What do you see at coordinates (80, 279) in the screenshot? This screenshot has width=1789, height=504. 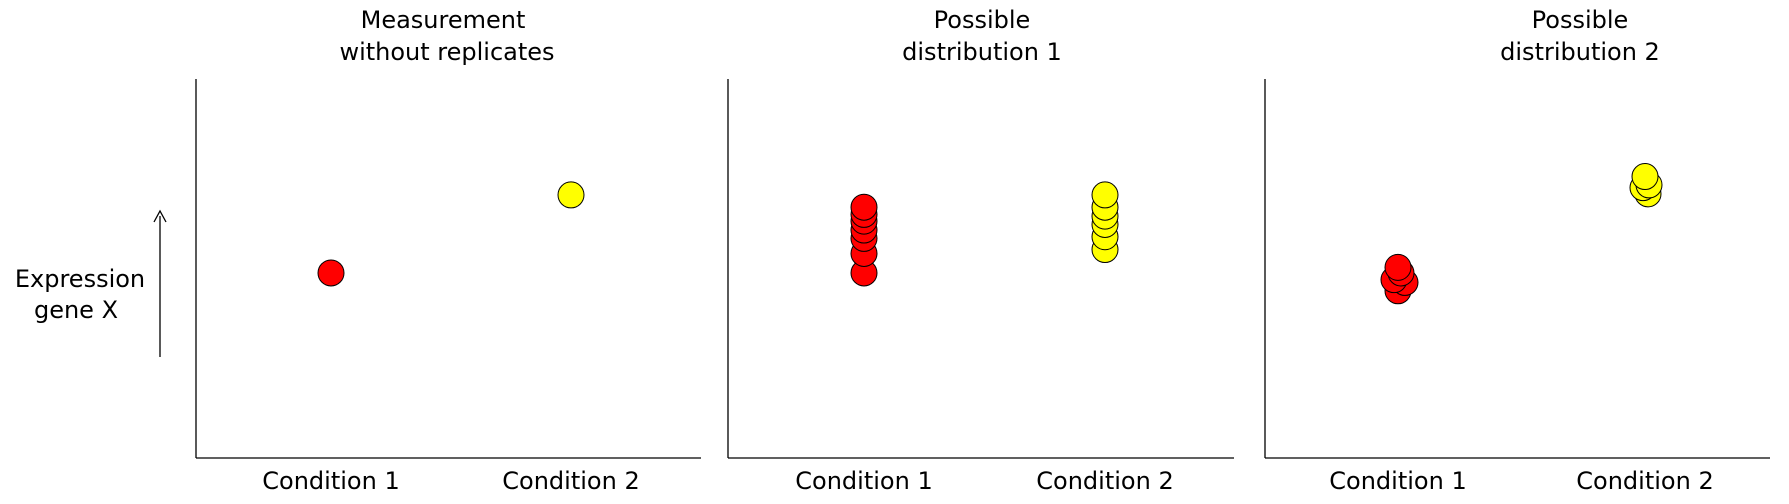 I see `y-axis-label-line-1: Expression` at bounding box center [80, 279].